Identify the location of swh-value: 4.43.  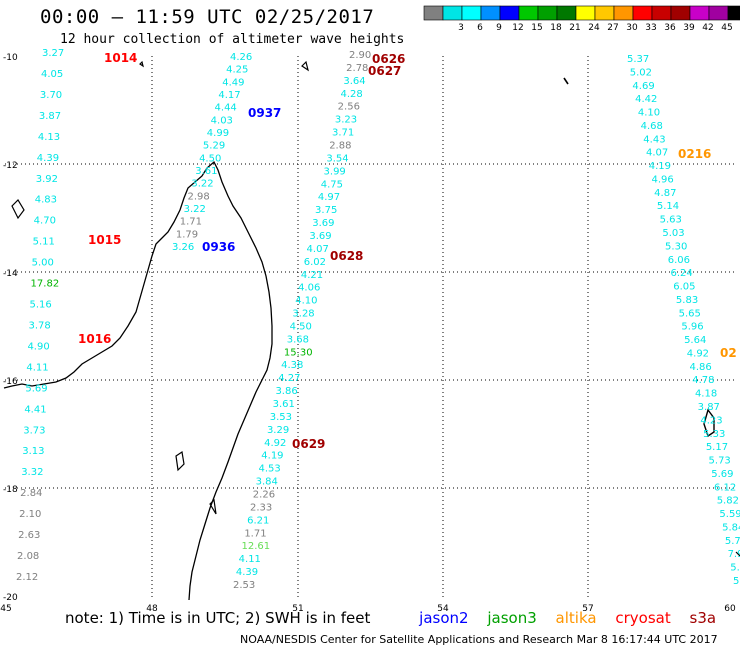
(654, 139).